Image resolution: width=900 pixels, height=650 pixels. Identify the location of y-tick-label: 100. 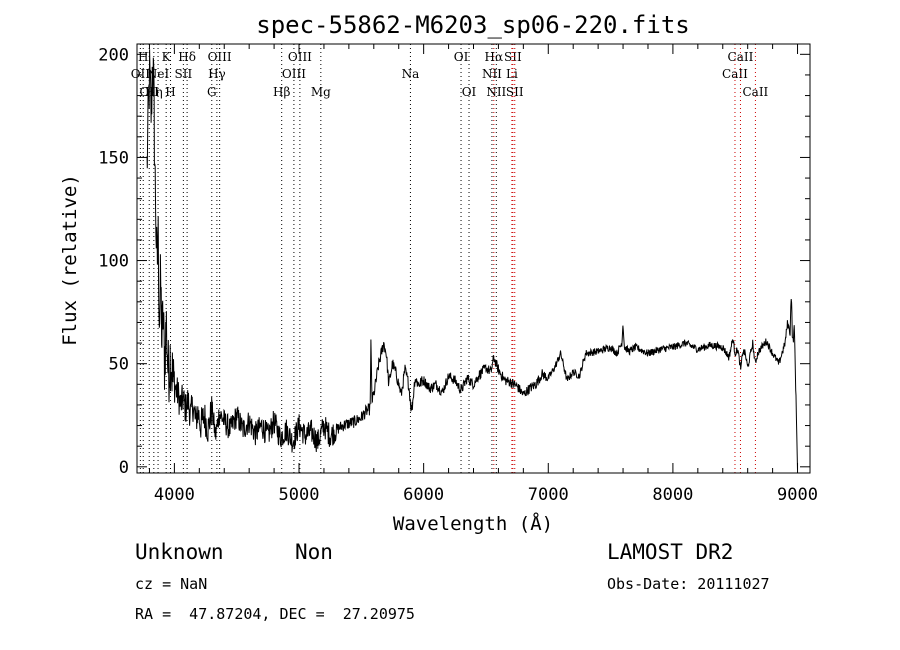
(113, 262).